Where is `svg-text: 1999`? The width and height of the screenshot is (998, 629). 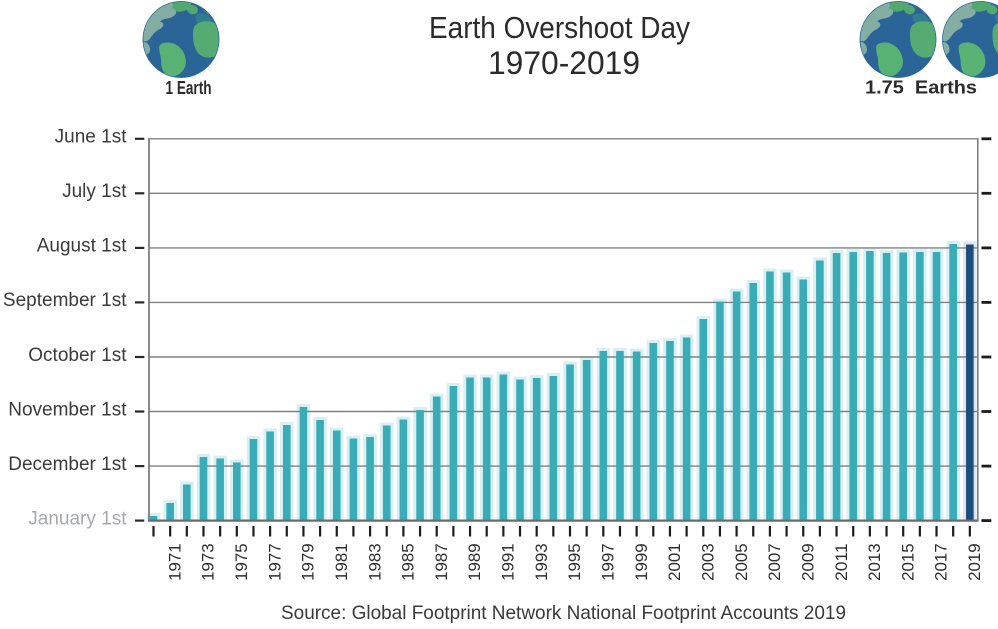 svg-text: 1999 is located at coordinates (641, 562).